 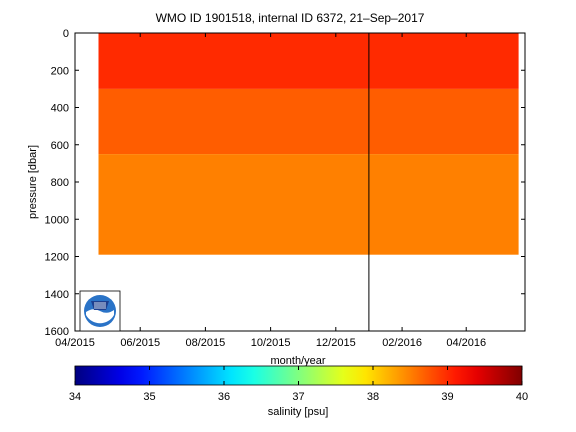 I want to click on y-tick-label: 0, so click(x=66, y=34).